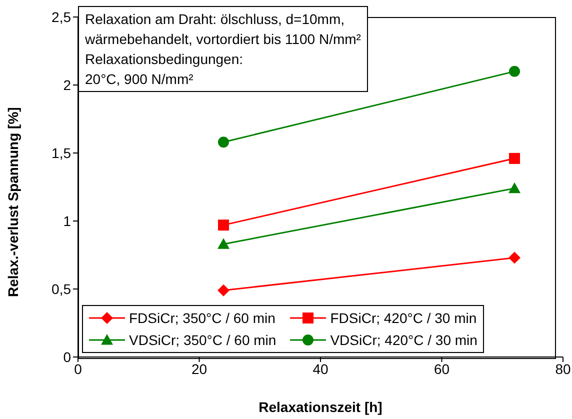  Describe the element at coordinates (139, 79) in the screenshot. I see `annotation: 20°C, 900 N/mm²` at that location.